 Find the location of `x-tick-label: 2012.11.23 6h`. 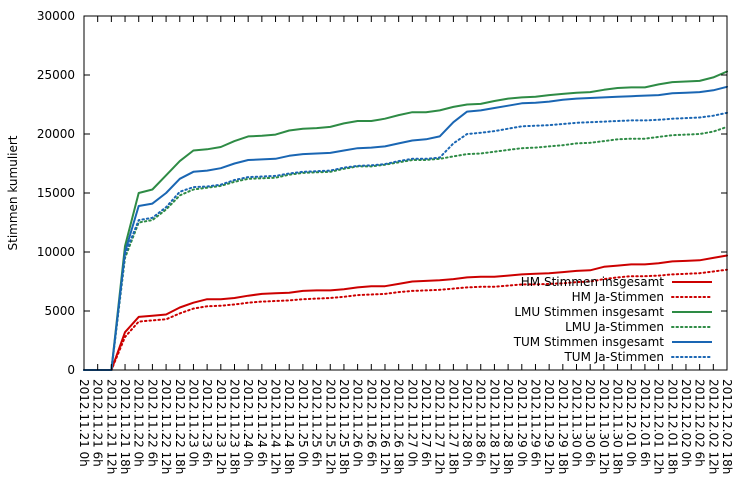

x-tick-label: 2012.11.23 6h is located at coordinates (207, 423).